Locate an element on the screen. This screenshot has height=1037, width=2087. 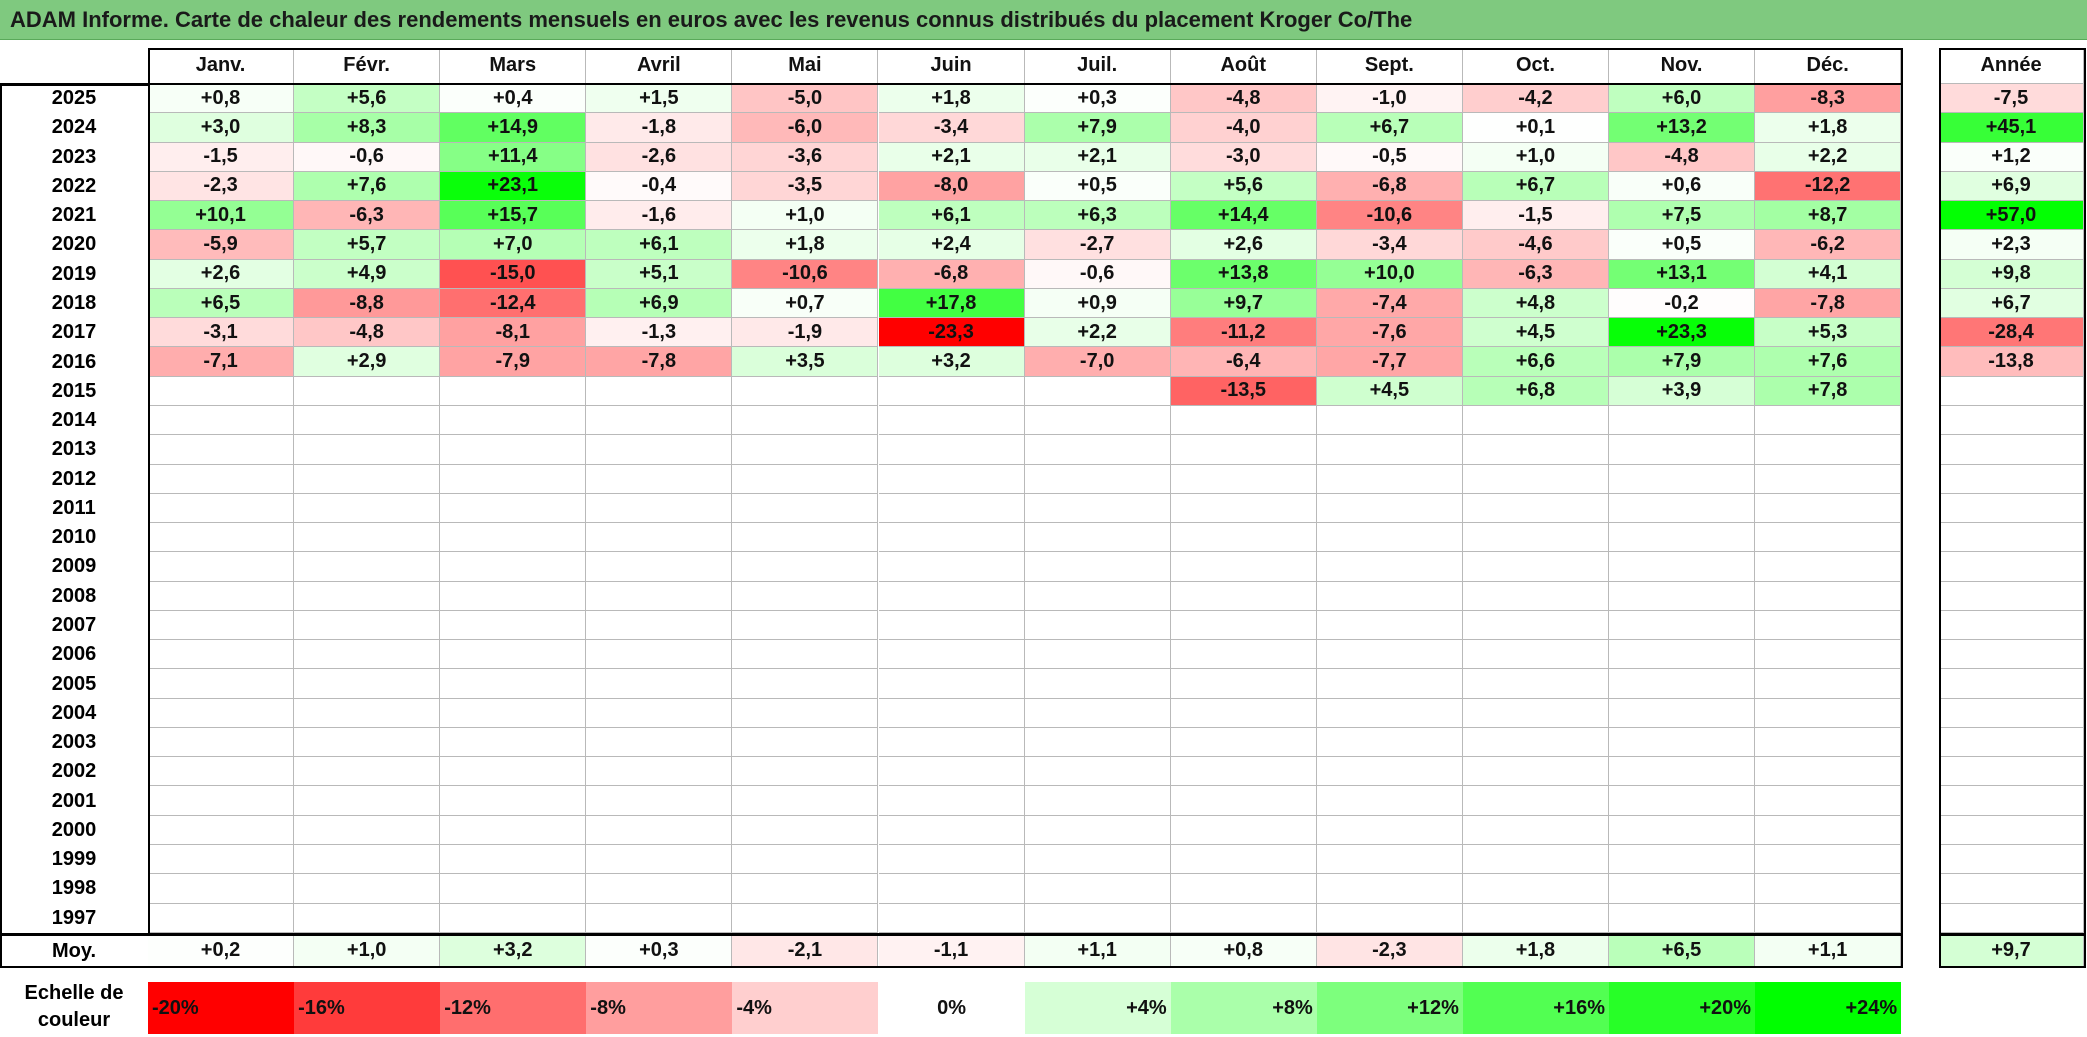
heatmap-cell: +17,8 is located at coordinates (951, 303).